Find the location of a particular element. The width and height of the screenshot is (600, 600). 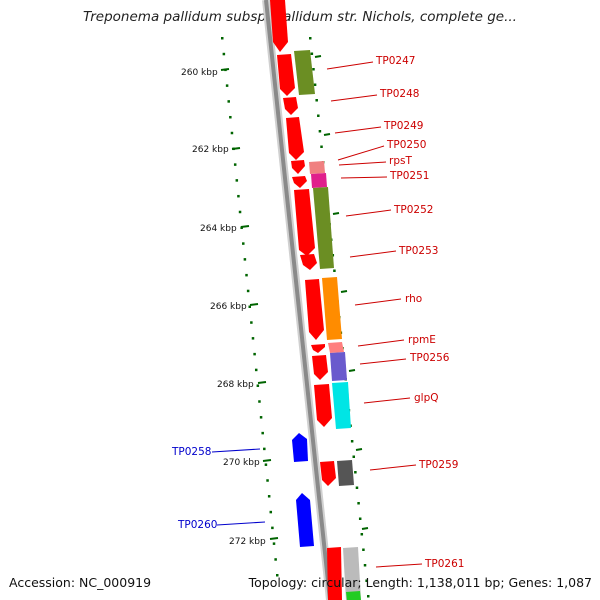

gene-label-tp0248: TP0248 is located at coordinates (399, 94).